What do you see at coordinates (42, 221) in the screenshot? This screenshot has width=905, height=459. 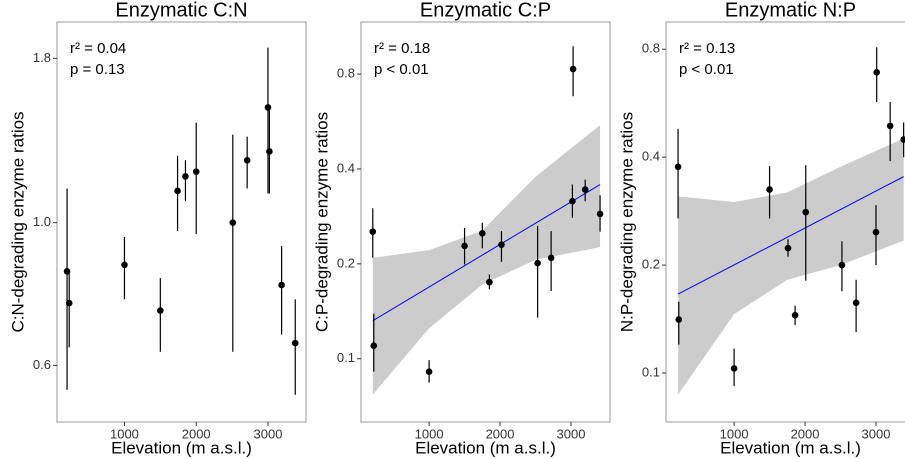 I see `y-tick-label: 1.0` at bounding box center [42, 221].